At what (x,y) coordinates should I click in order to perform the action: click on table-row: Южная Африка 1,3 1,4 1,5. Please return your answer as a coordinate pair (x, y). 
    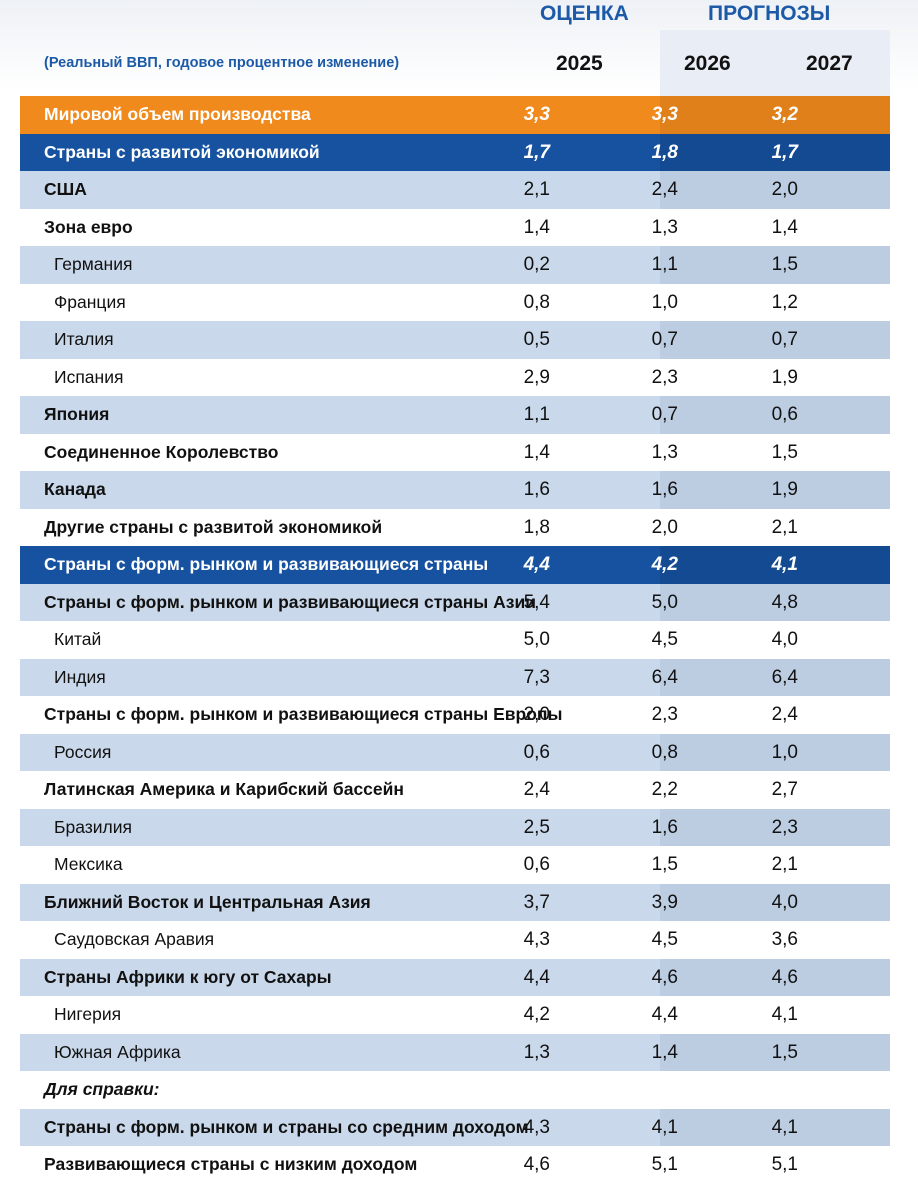
    Looking at the image, I should click on (455, 1052).